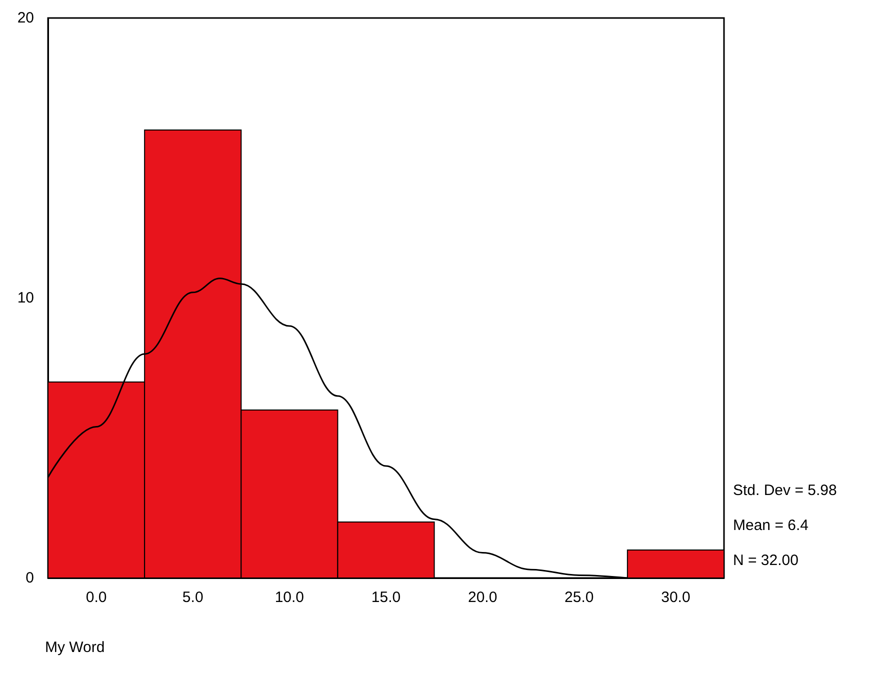 Image resolution: width=882 pixels, height=681 pixels. Describe the element at coordinates (193, 597) in the screenshot. I see `x-tick-label: 5.0` at that location.